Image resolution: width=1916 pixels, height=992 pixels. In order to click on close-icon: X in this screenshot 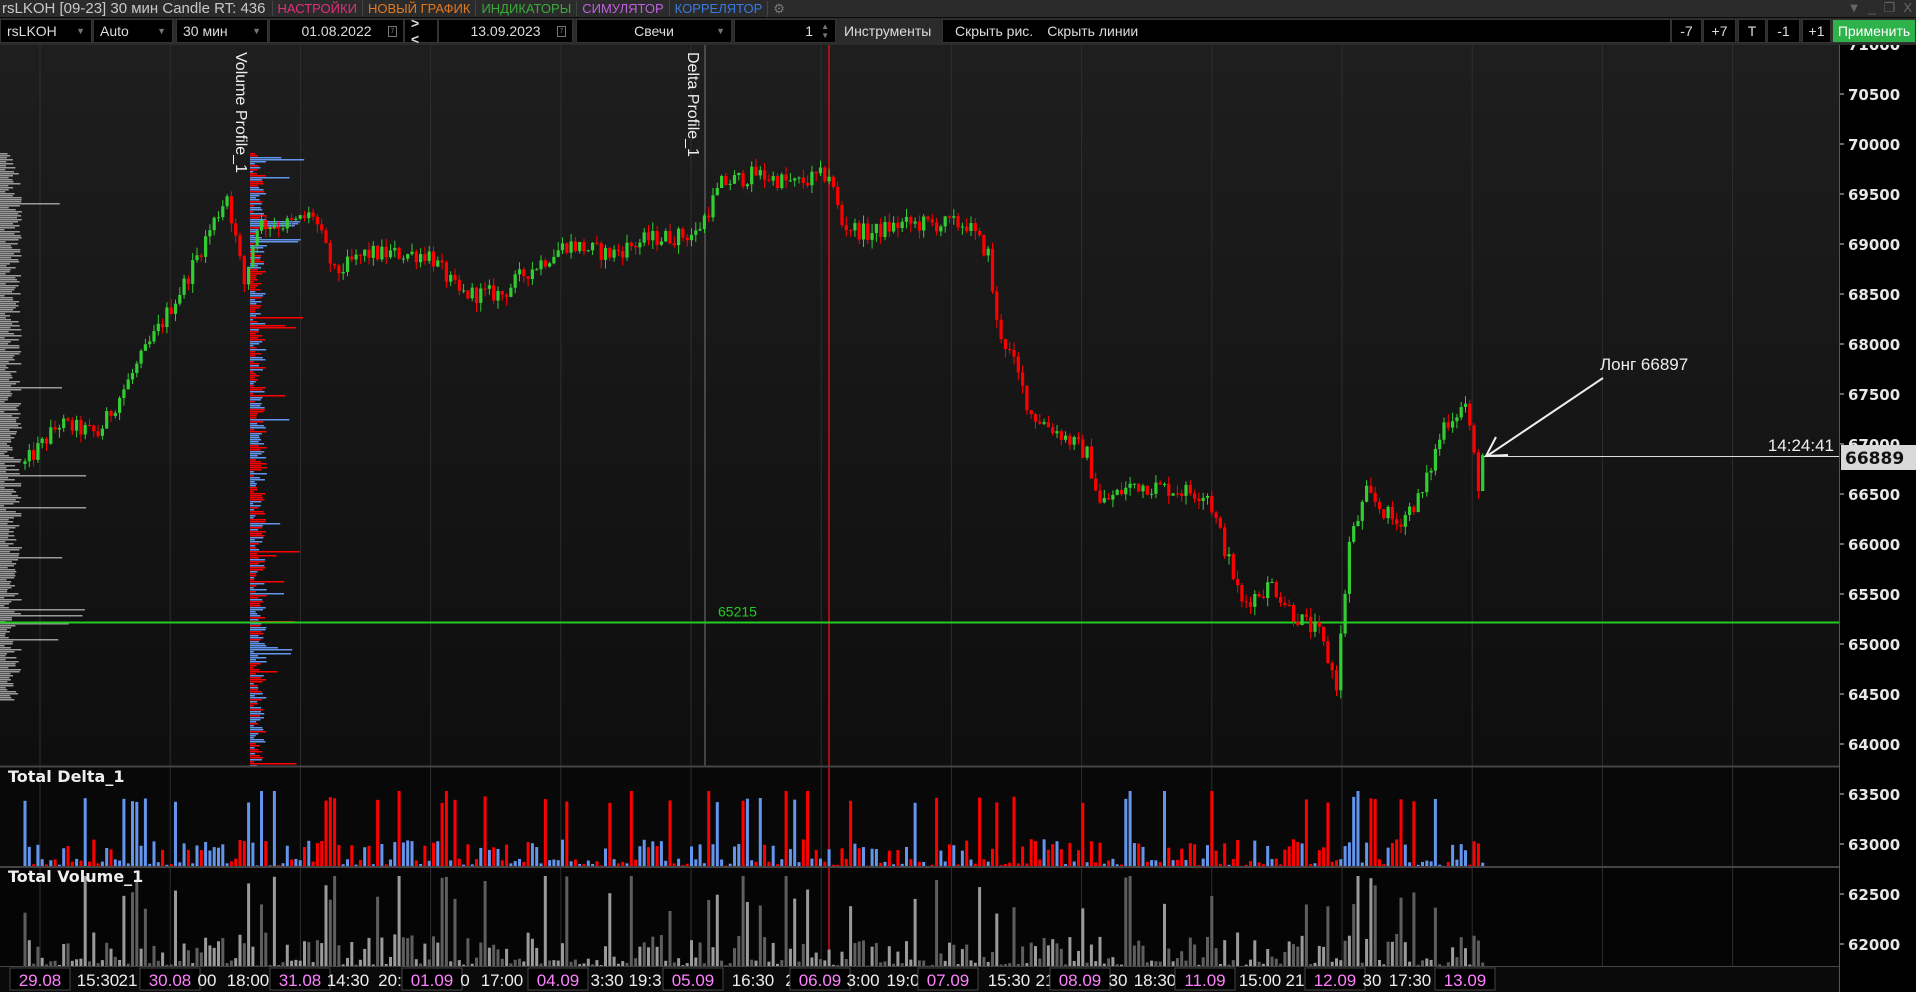, I will do `click(1907, 7)`.